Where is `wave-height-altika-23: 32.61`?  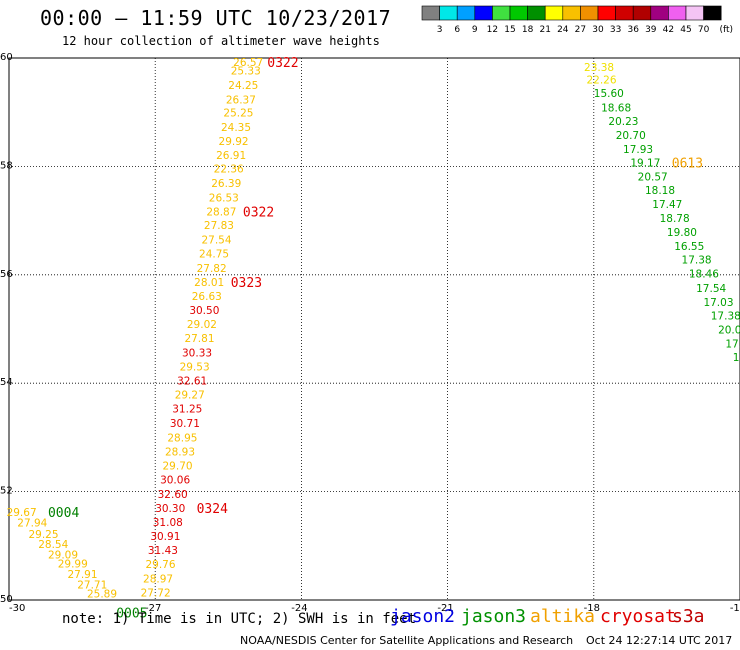 wave-height-altika-23: 32.61 is located at coordinates (192, 381).